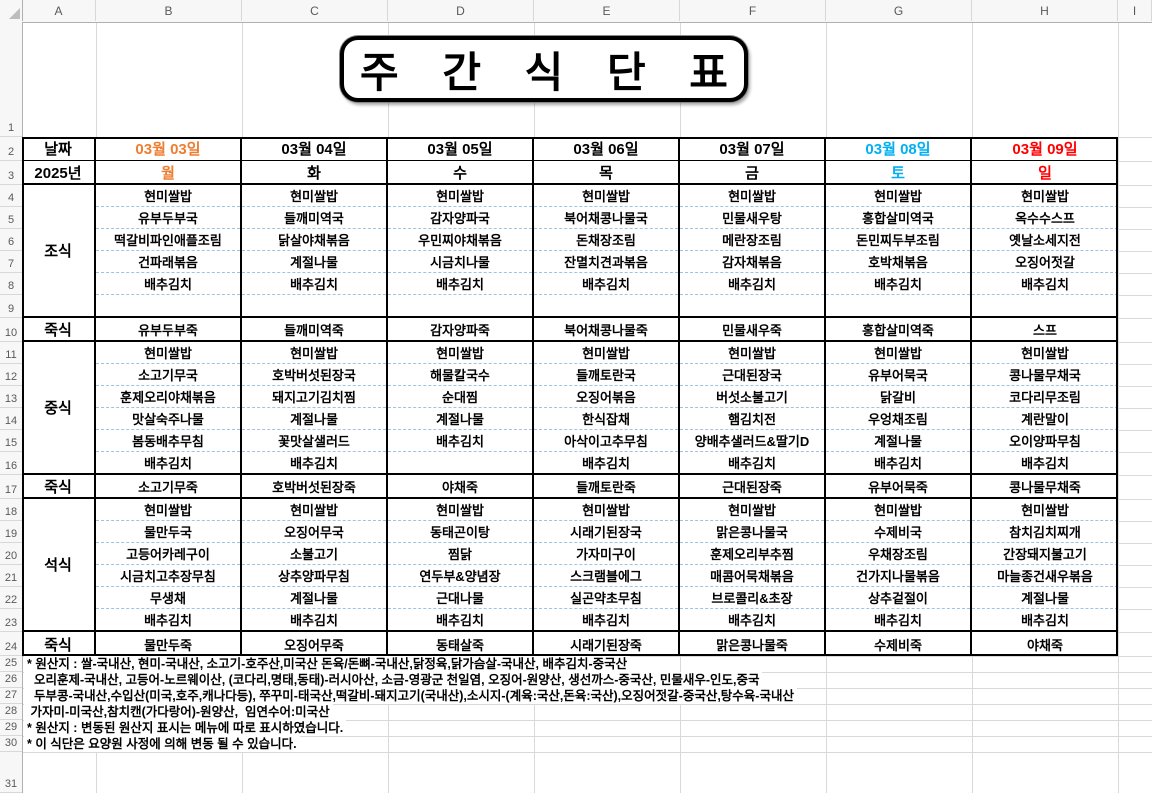 This screenshot has width=1152, height=793. Describe the element at coordinates (461, 486) in the screenshot. I see `porridge-cell-s1-d2: 야채죽` at that location.